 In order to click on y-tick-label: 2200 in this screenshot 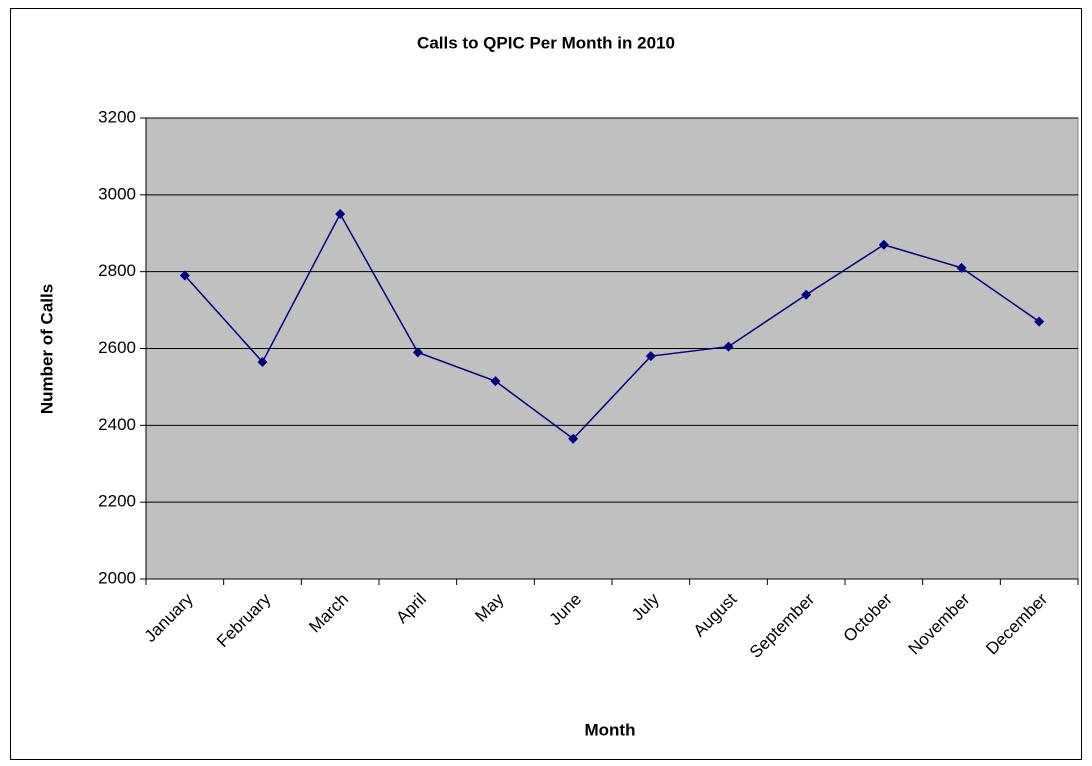, I will do `click(117, 501)`.